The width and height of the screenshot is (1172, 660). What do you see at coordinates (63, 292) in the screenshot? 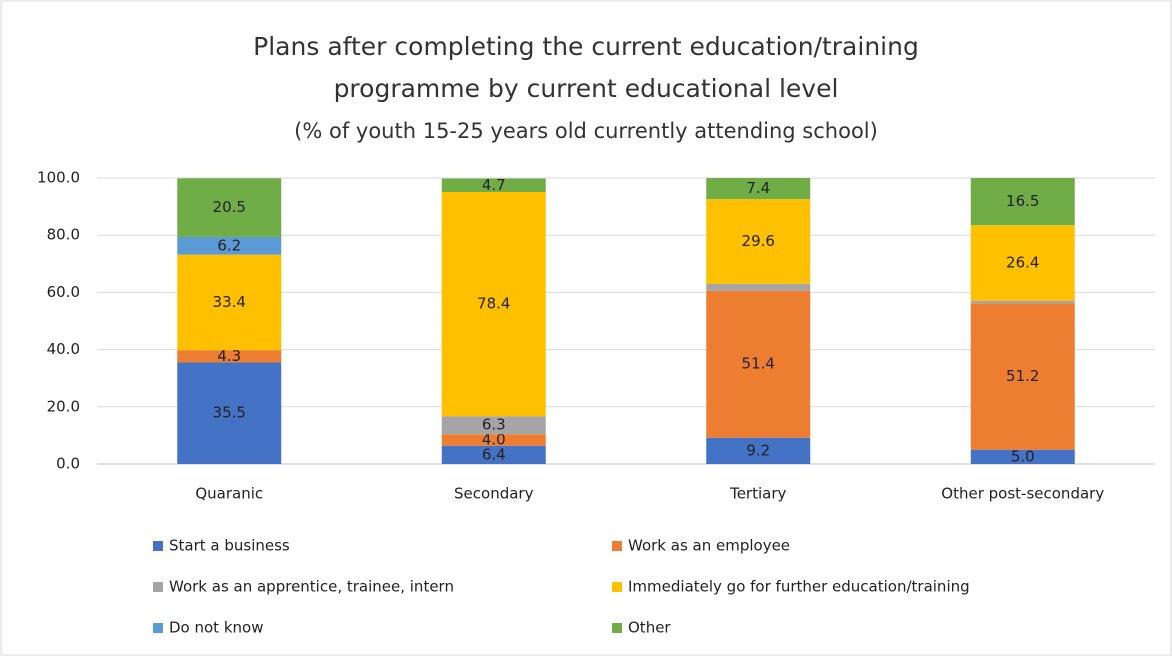
I see `y-tick-label: 60.0` at bounding box center [63, 292].